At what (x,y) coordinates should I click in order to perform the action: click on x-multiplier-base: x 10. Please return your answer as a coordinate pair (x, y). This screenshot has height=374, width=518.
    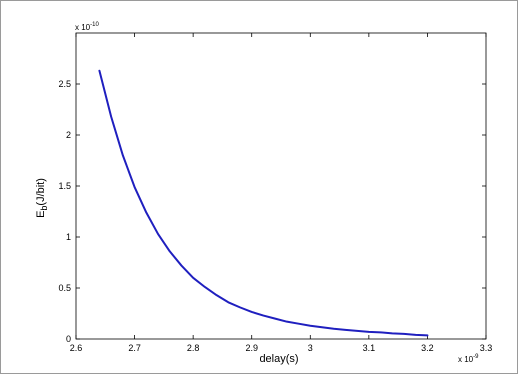
    Looking at the image, I should click on (466, 359).